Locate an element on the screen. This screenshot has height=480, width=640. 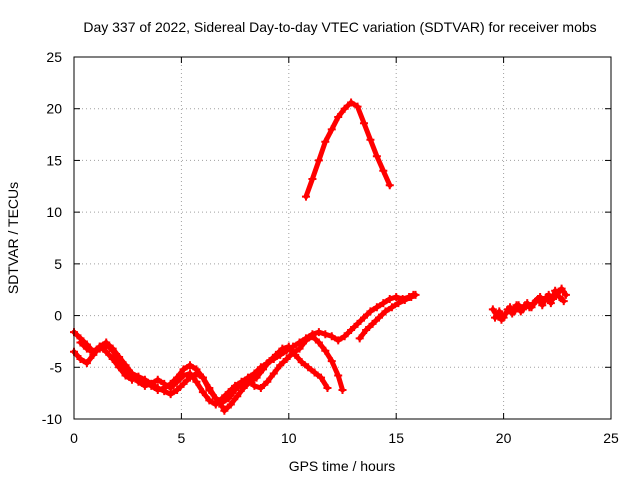
series-trace-g is located at coordinates (529, 304).